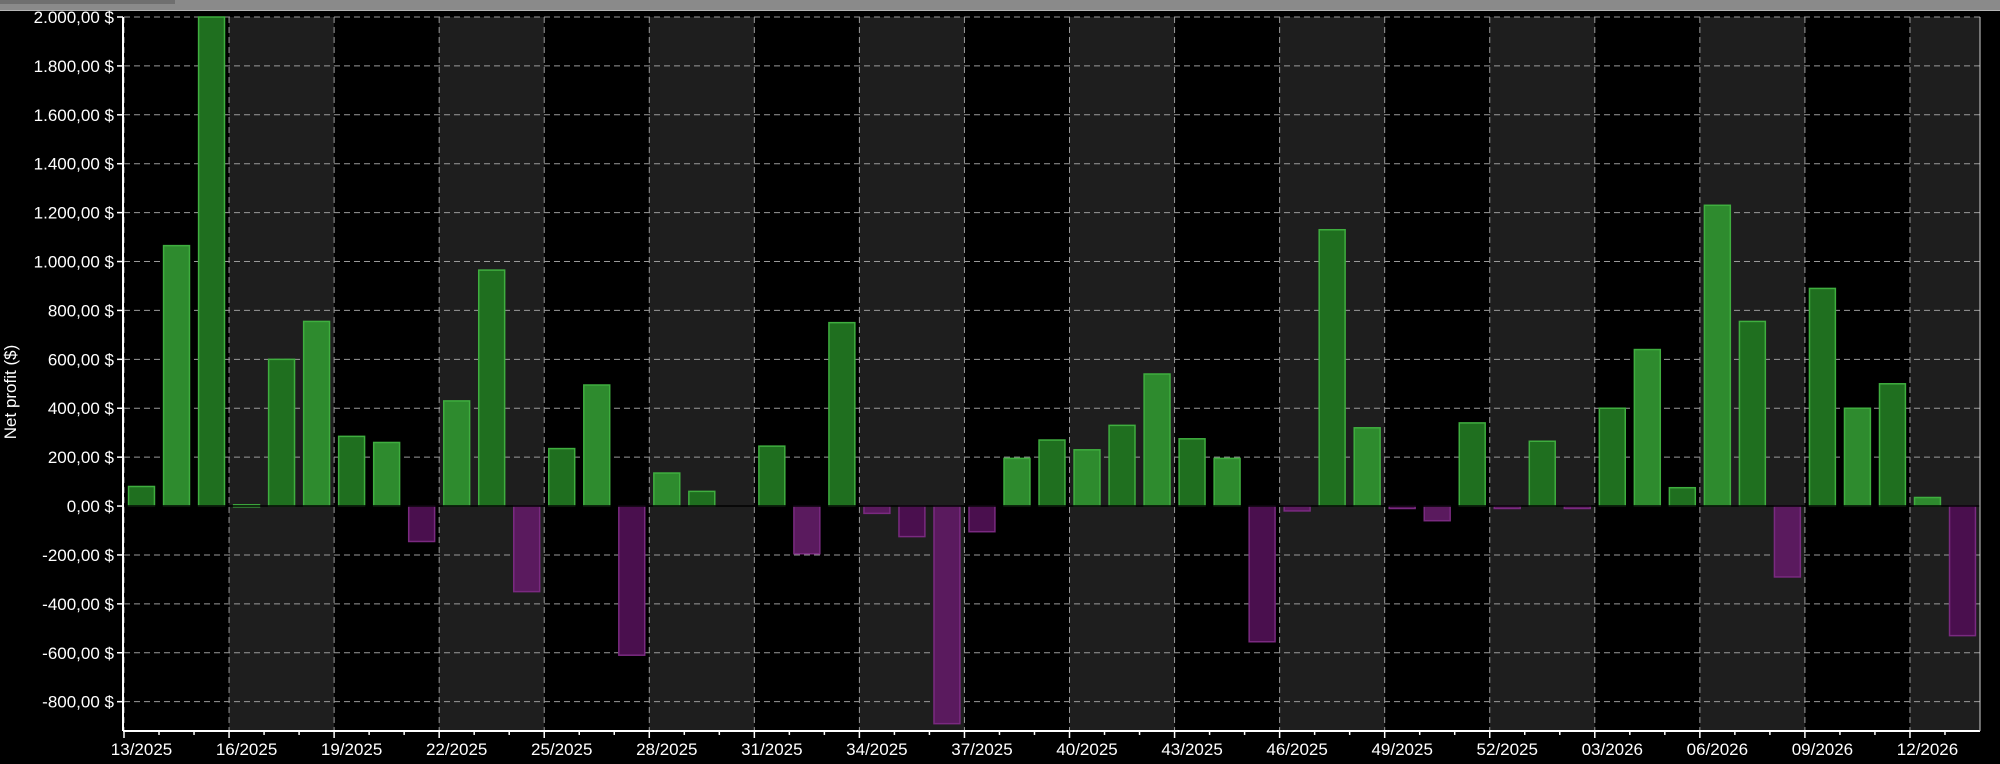 This screenshot has height=764, width=2000. Describe the element at coordinates (1401, 749) in the screenshot. I see `x-tick-label: 49/2025` at that location.